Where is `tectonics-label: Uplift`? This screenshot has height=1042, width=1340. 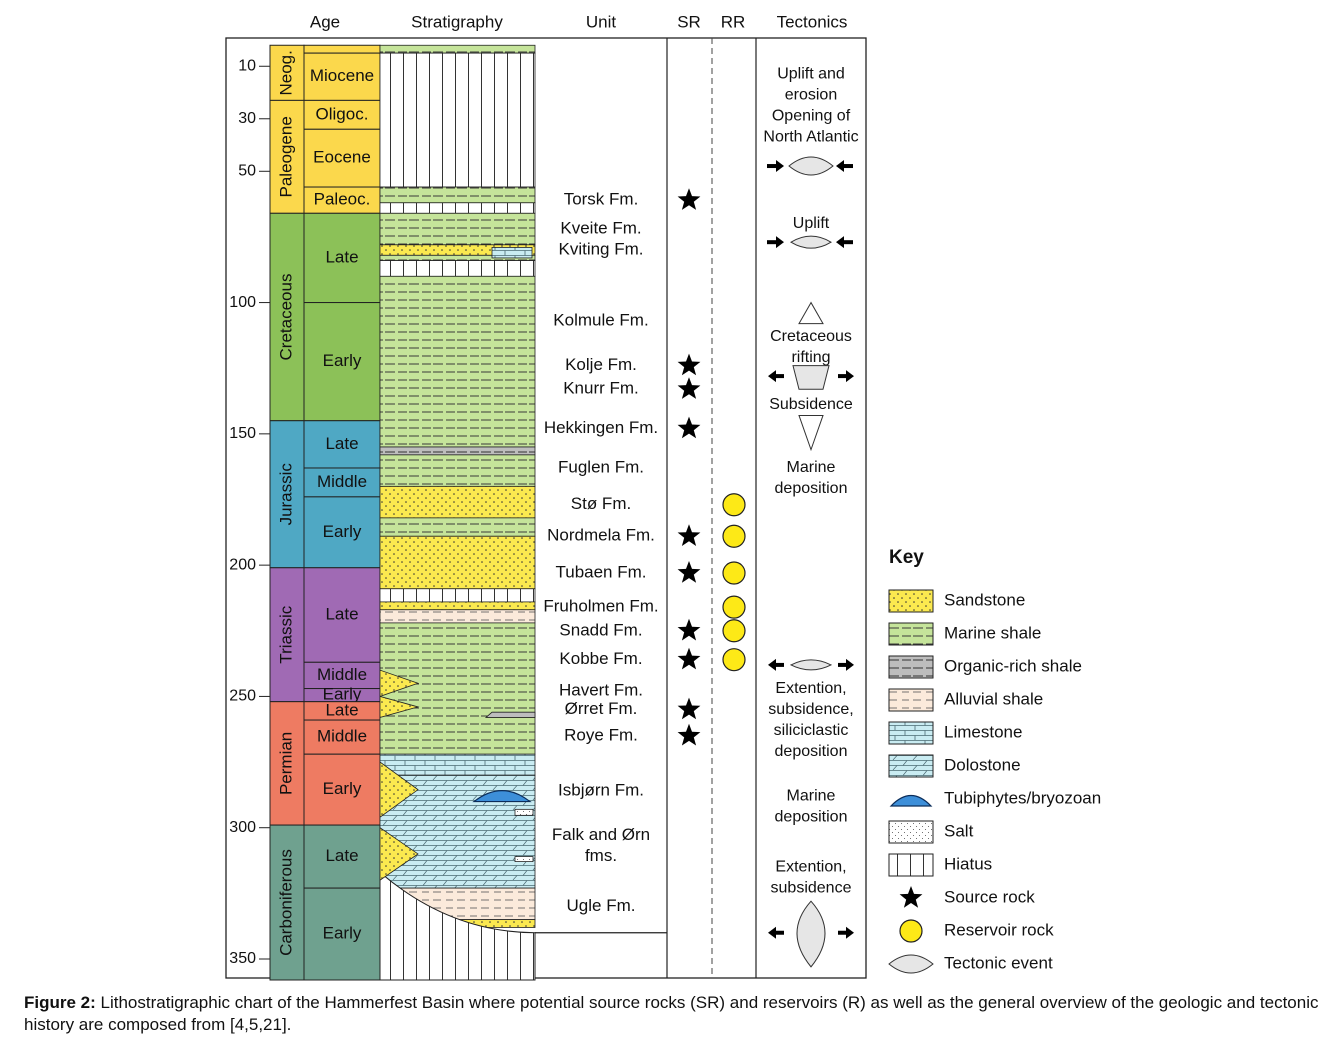
tectonics-label: Uplift is located at coordinates (811, 223).